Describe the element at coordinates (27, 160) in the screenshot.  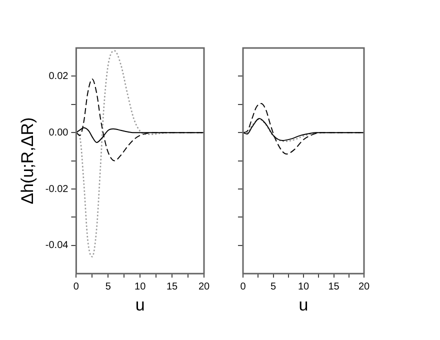
I see `y-axis-title: Δh(u;R,ΔR)` at that location.